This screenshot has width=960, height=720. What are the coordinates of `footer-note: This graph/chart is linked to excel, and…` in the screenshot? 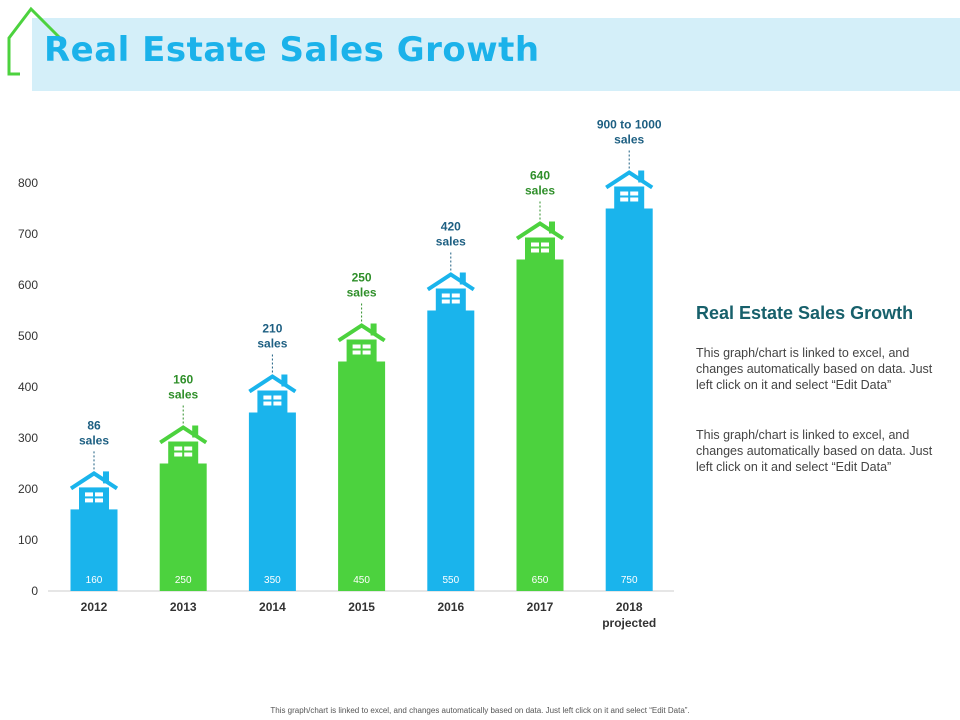 It's located at (480, 710).